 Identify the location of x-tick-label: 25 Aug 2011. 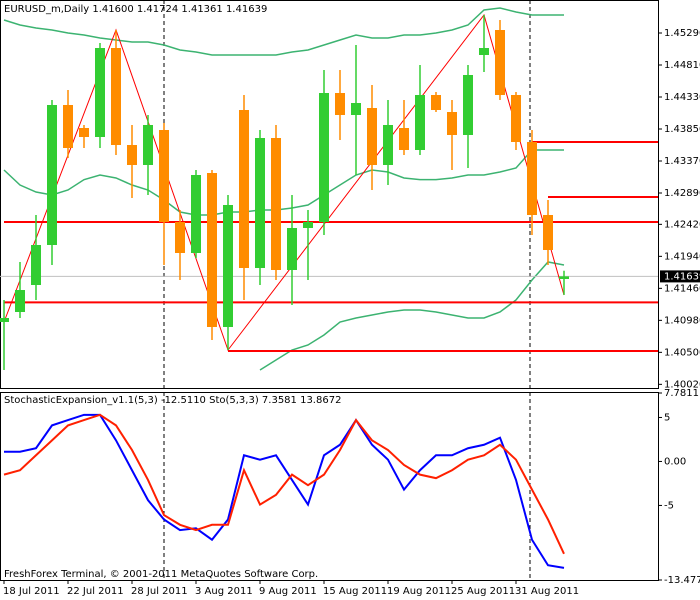
(483, 591).